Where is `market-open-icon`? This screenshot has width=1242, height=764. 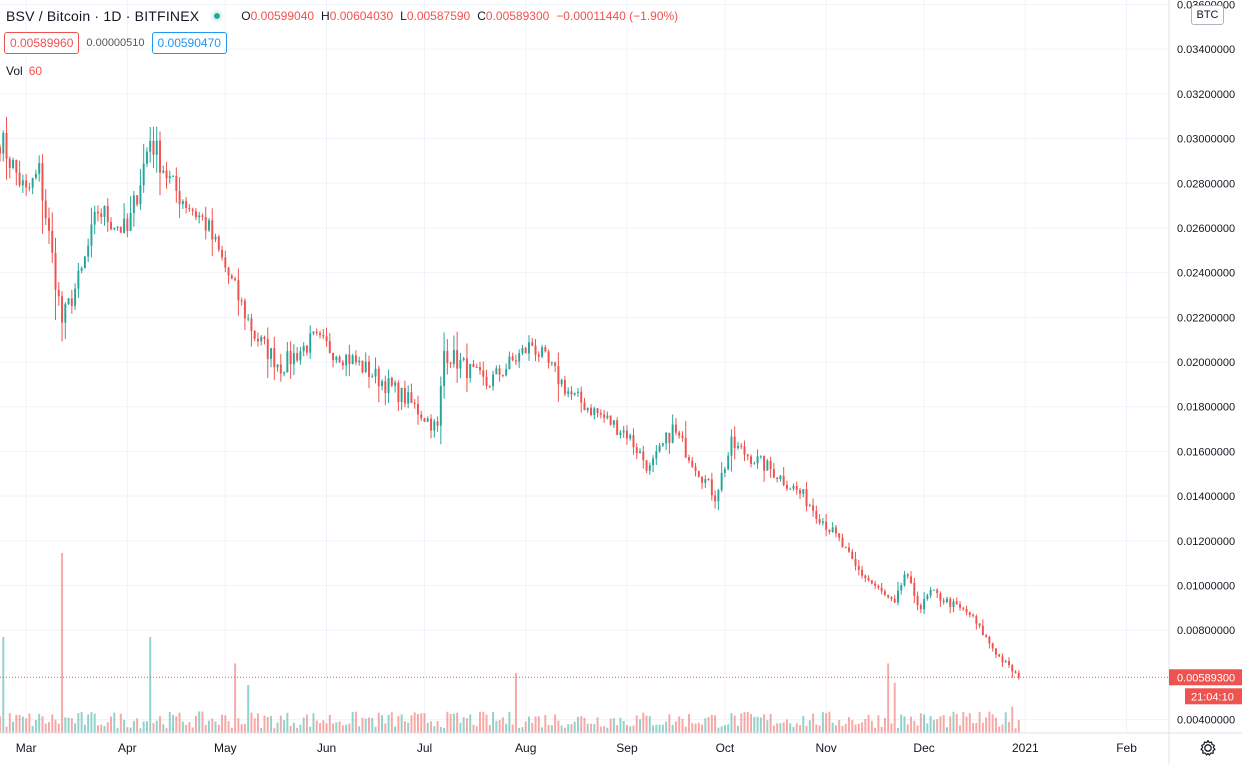 market-open-icon is located at coordinates (217, 16).